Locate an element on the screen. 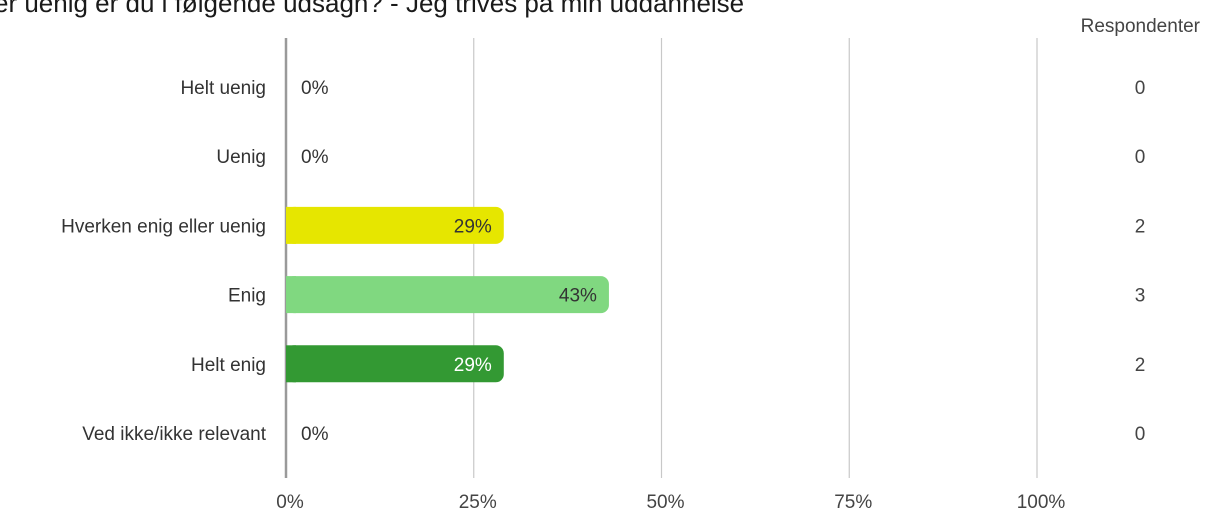  category-label: Helt uenig is located at coordinates (223, 88).